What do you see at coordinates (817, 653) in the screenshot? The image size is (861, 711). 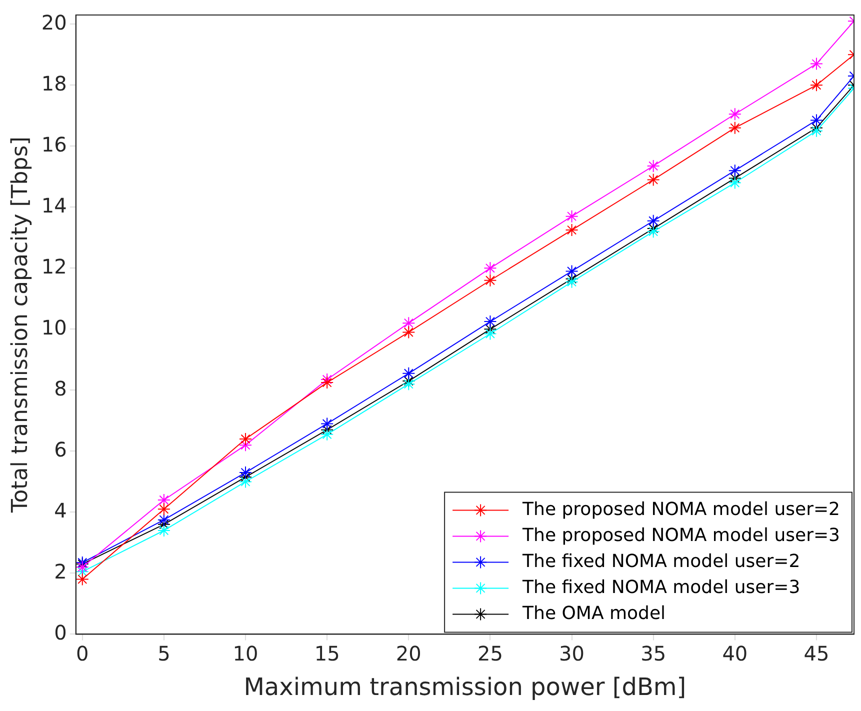 I see `x-tick-label: 45` at bounding box center [817, 653].